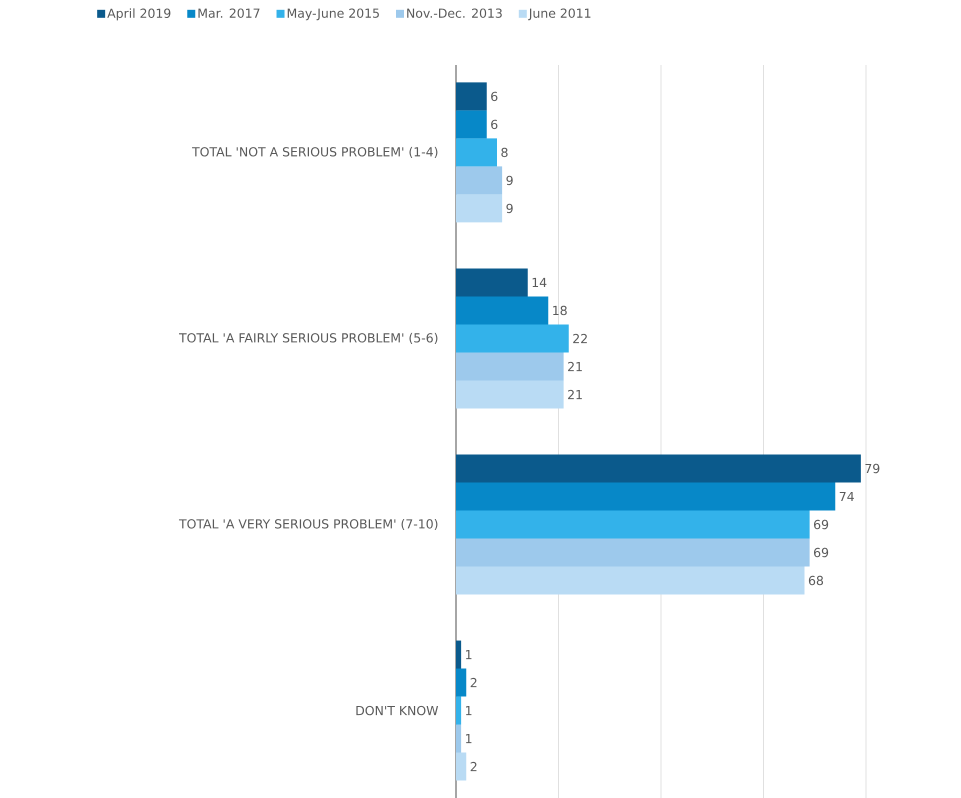  Describe the element at coordinates (308, 338) in the screenshot. I see `y-tick-label: TOTAL 'A FAIRLY SERIOUS PROBLEM' (5-6)` at that location.